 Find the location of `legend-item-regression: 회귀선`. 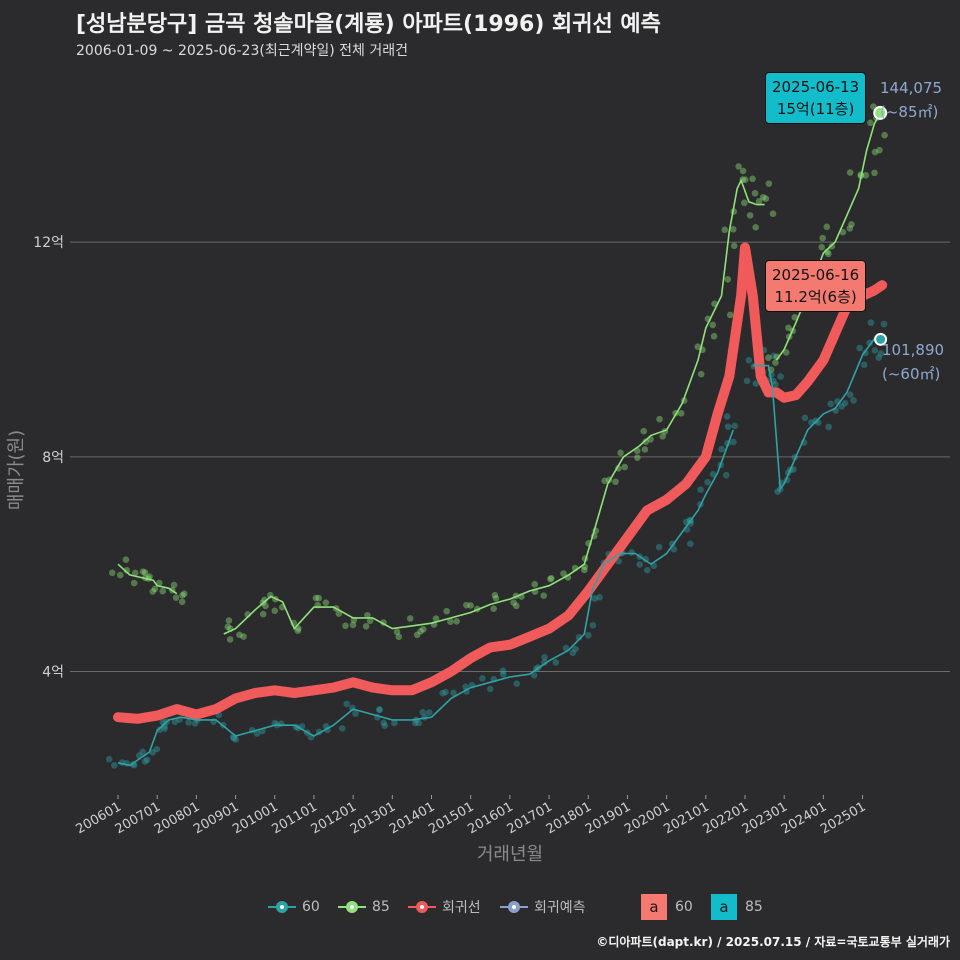

legend-item-regression: 회귀선 is located at coordinates (444, 907).